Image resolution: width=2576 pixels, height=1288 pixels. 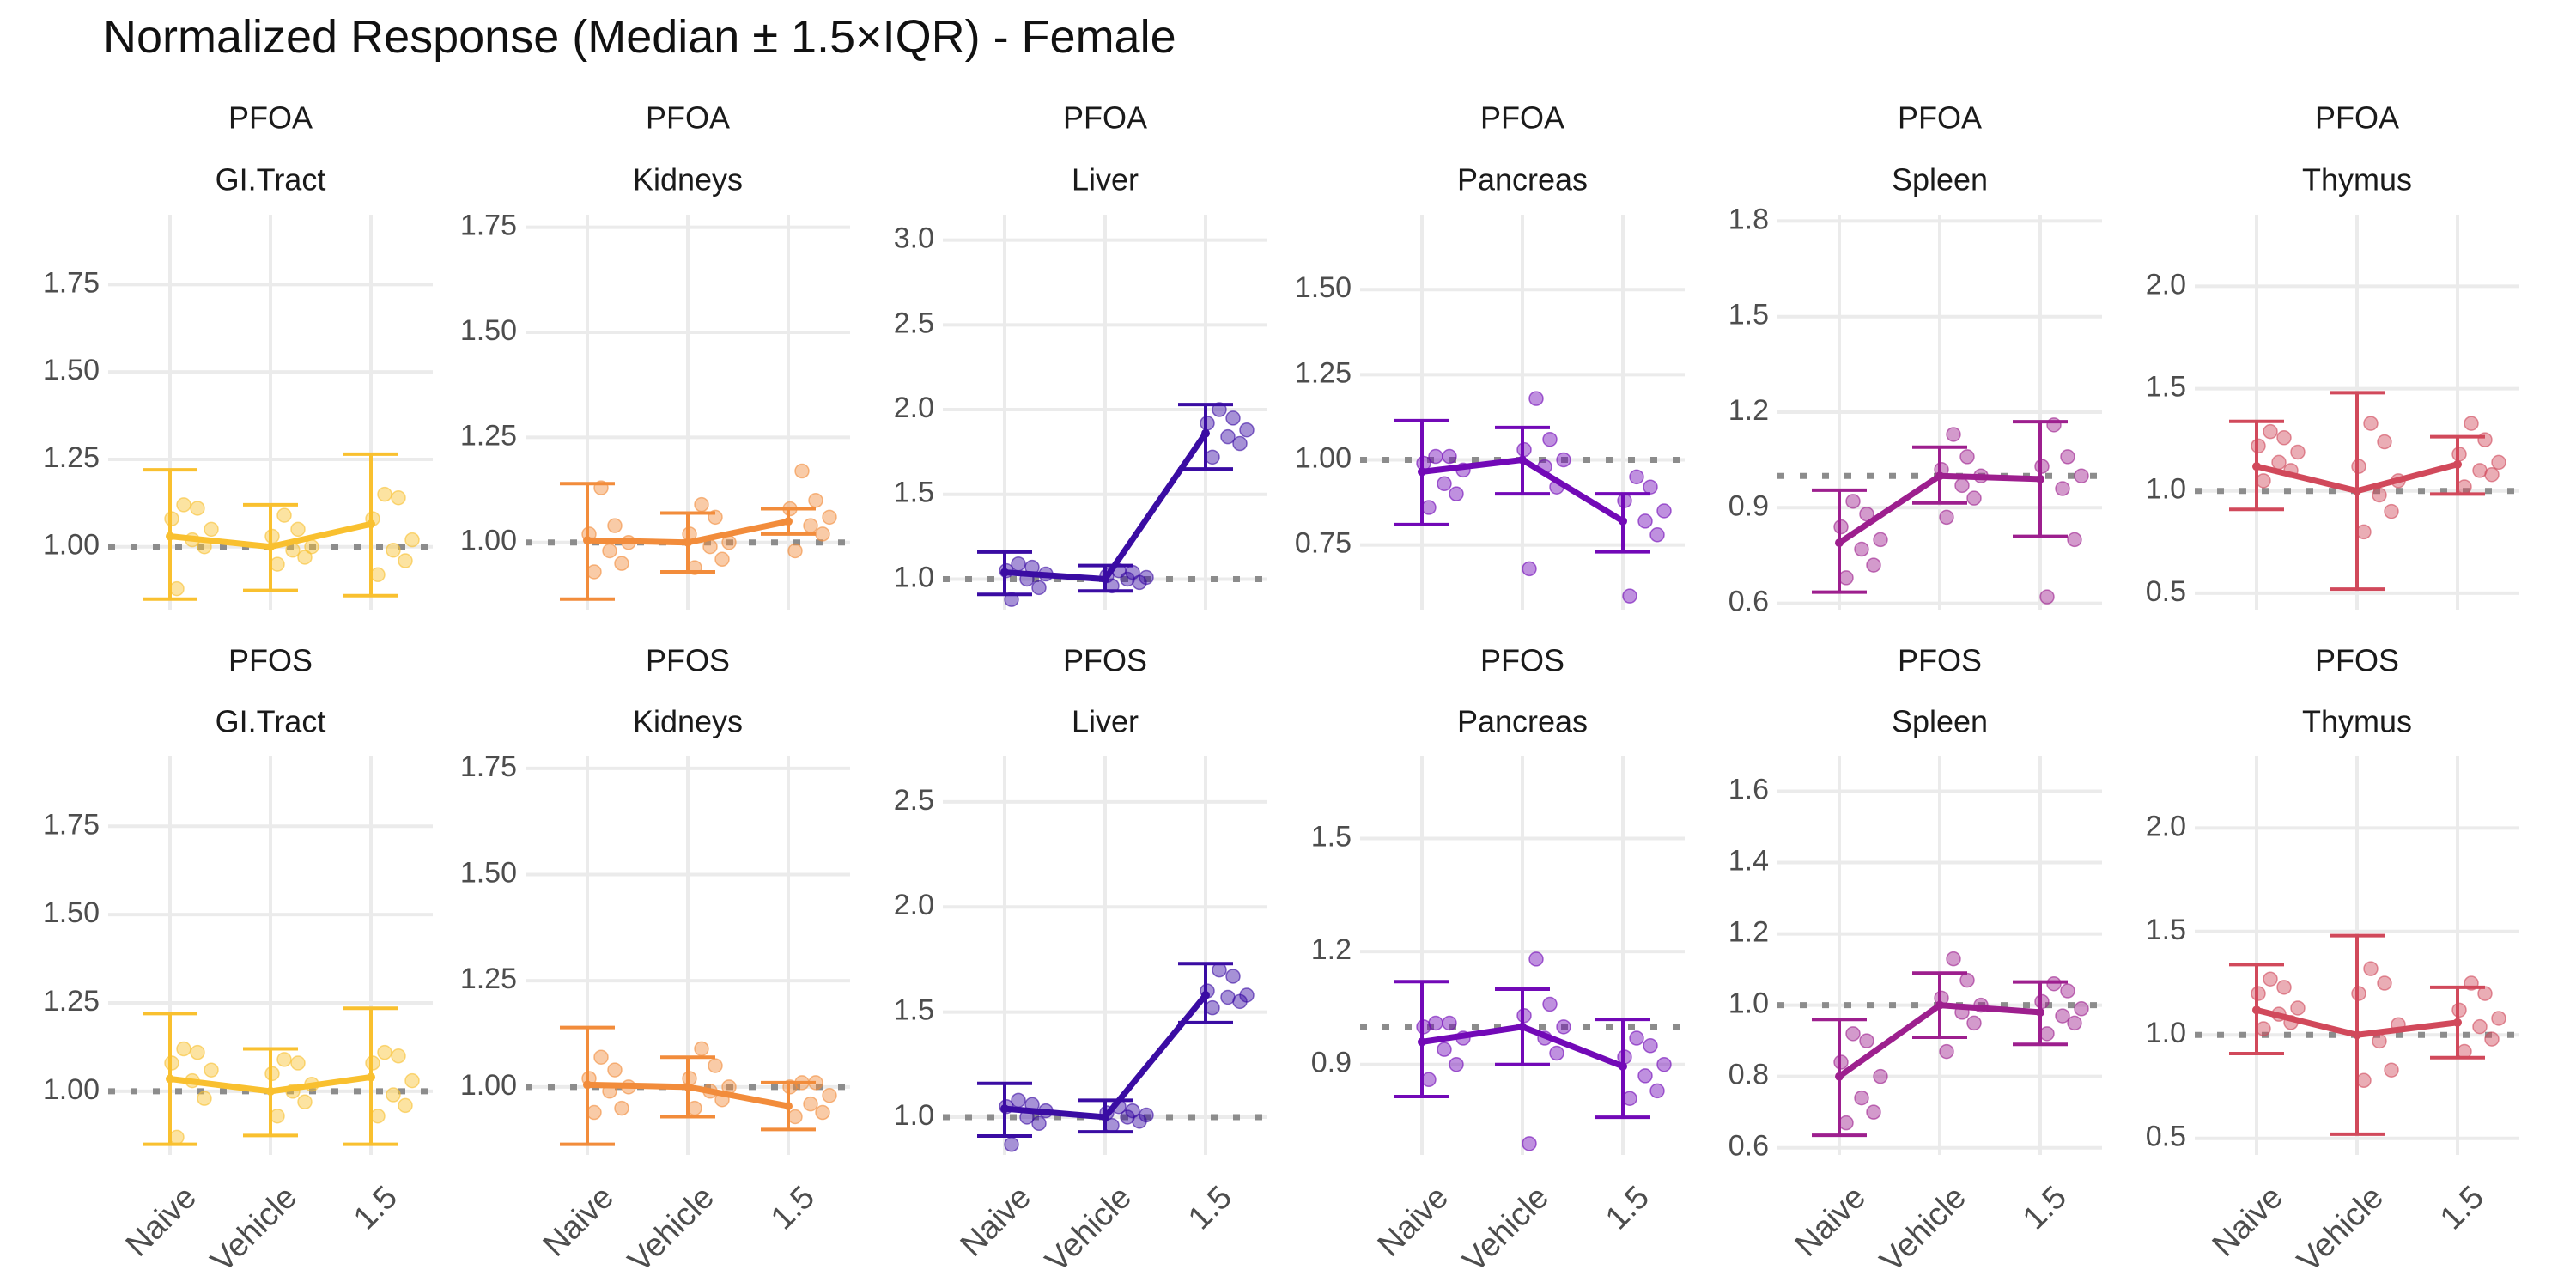 I want to click on facet-panel-pfos-thymus: PFOS Thymus 0.5 1.0 1.5 2.0 Naive Vehicle 1.5, so click(x=2332, y=961).